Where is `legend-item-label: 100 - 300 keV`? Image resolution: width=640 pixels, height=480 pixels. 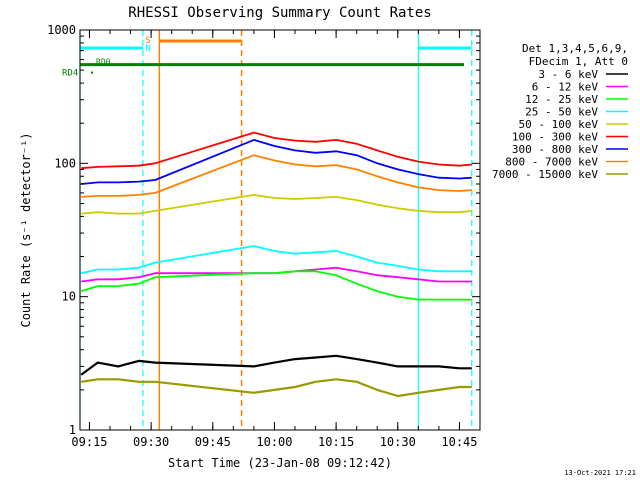 legend-item-label: 100 - 300 keV is located at coordinates (555, 137).